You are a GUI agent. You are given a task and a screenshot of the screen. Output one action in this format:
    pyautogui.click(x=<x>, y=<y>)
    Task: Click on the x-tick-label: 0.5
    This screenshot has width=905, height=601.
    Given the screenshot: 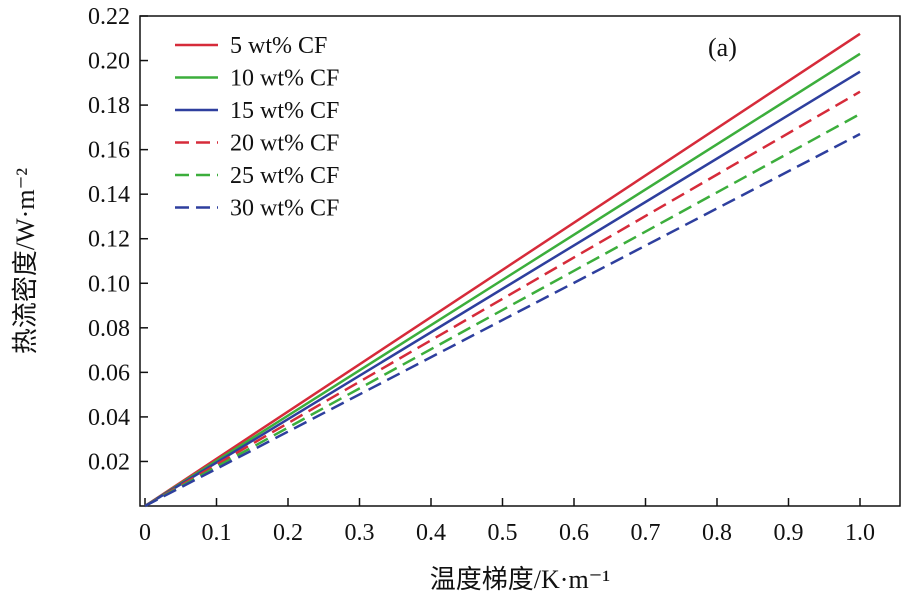 What is the action you would take?
    pyautogui.click(x=503, y=533)
    